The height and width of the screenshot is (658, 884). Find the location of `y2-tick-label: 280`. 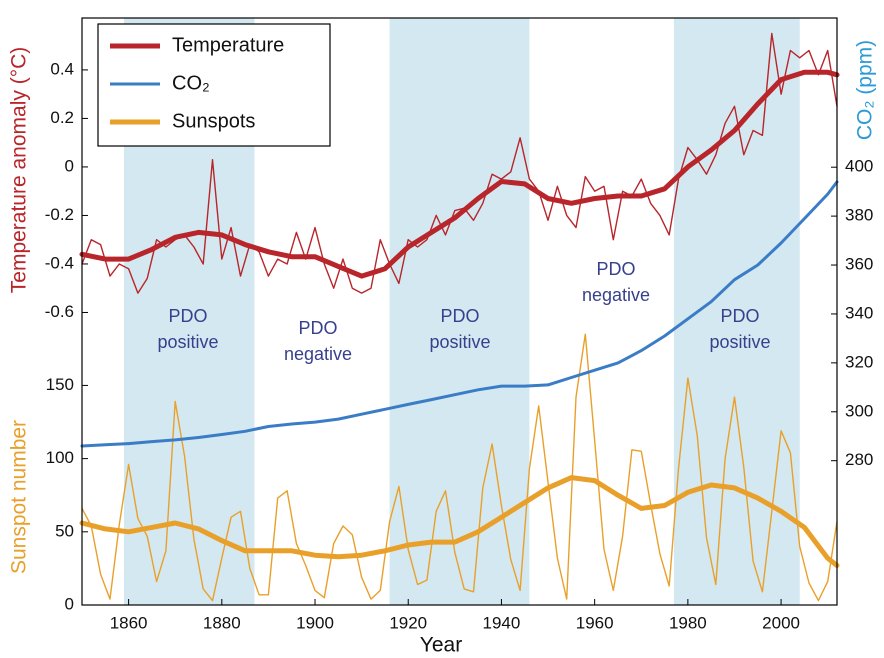

y2-tick-label: 280 is located at coordinates (859, 459).